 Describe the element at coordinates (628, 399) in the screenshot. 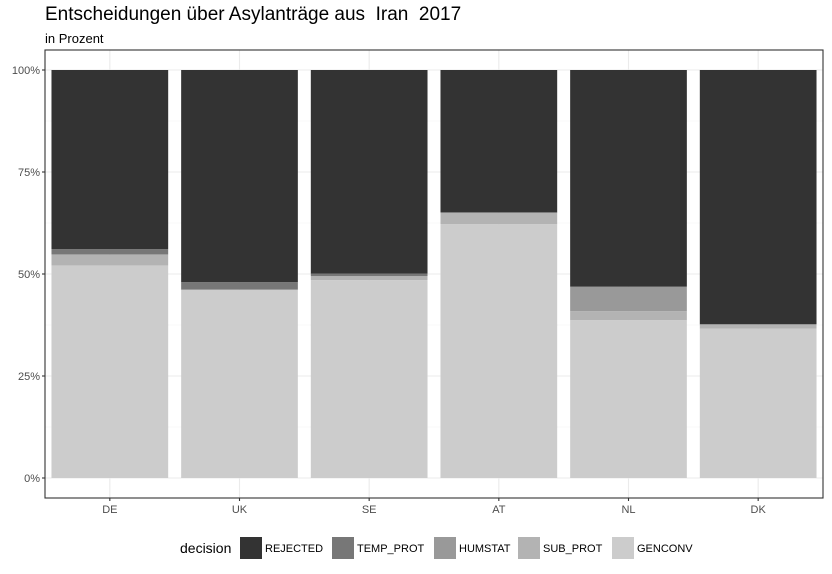

I see `bar-nl-genconv` at that location.